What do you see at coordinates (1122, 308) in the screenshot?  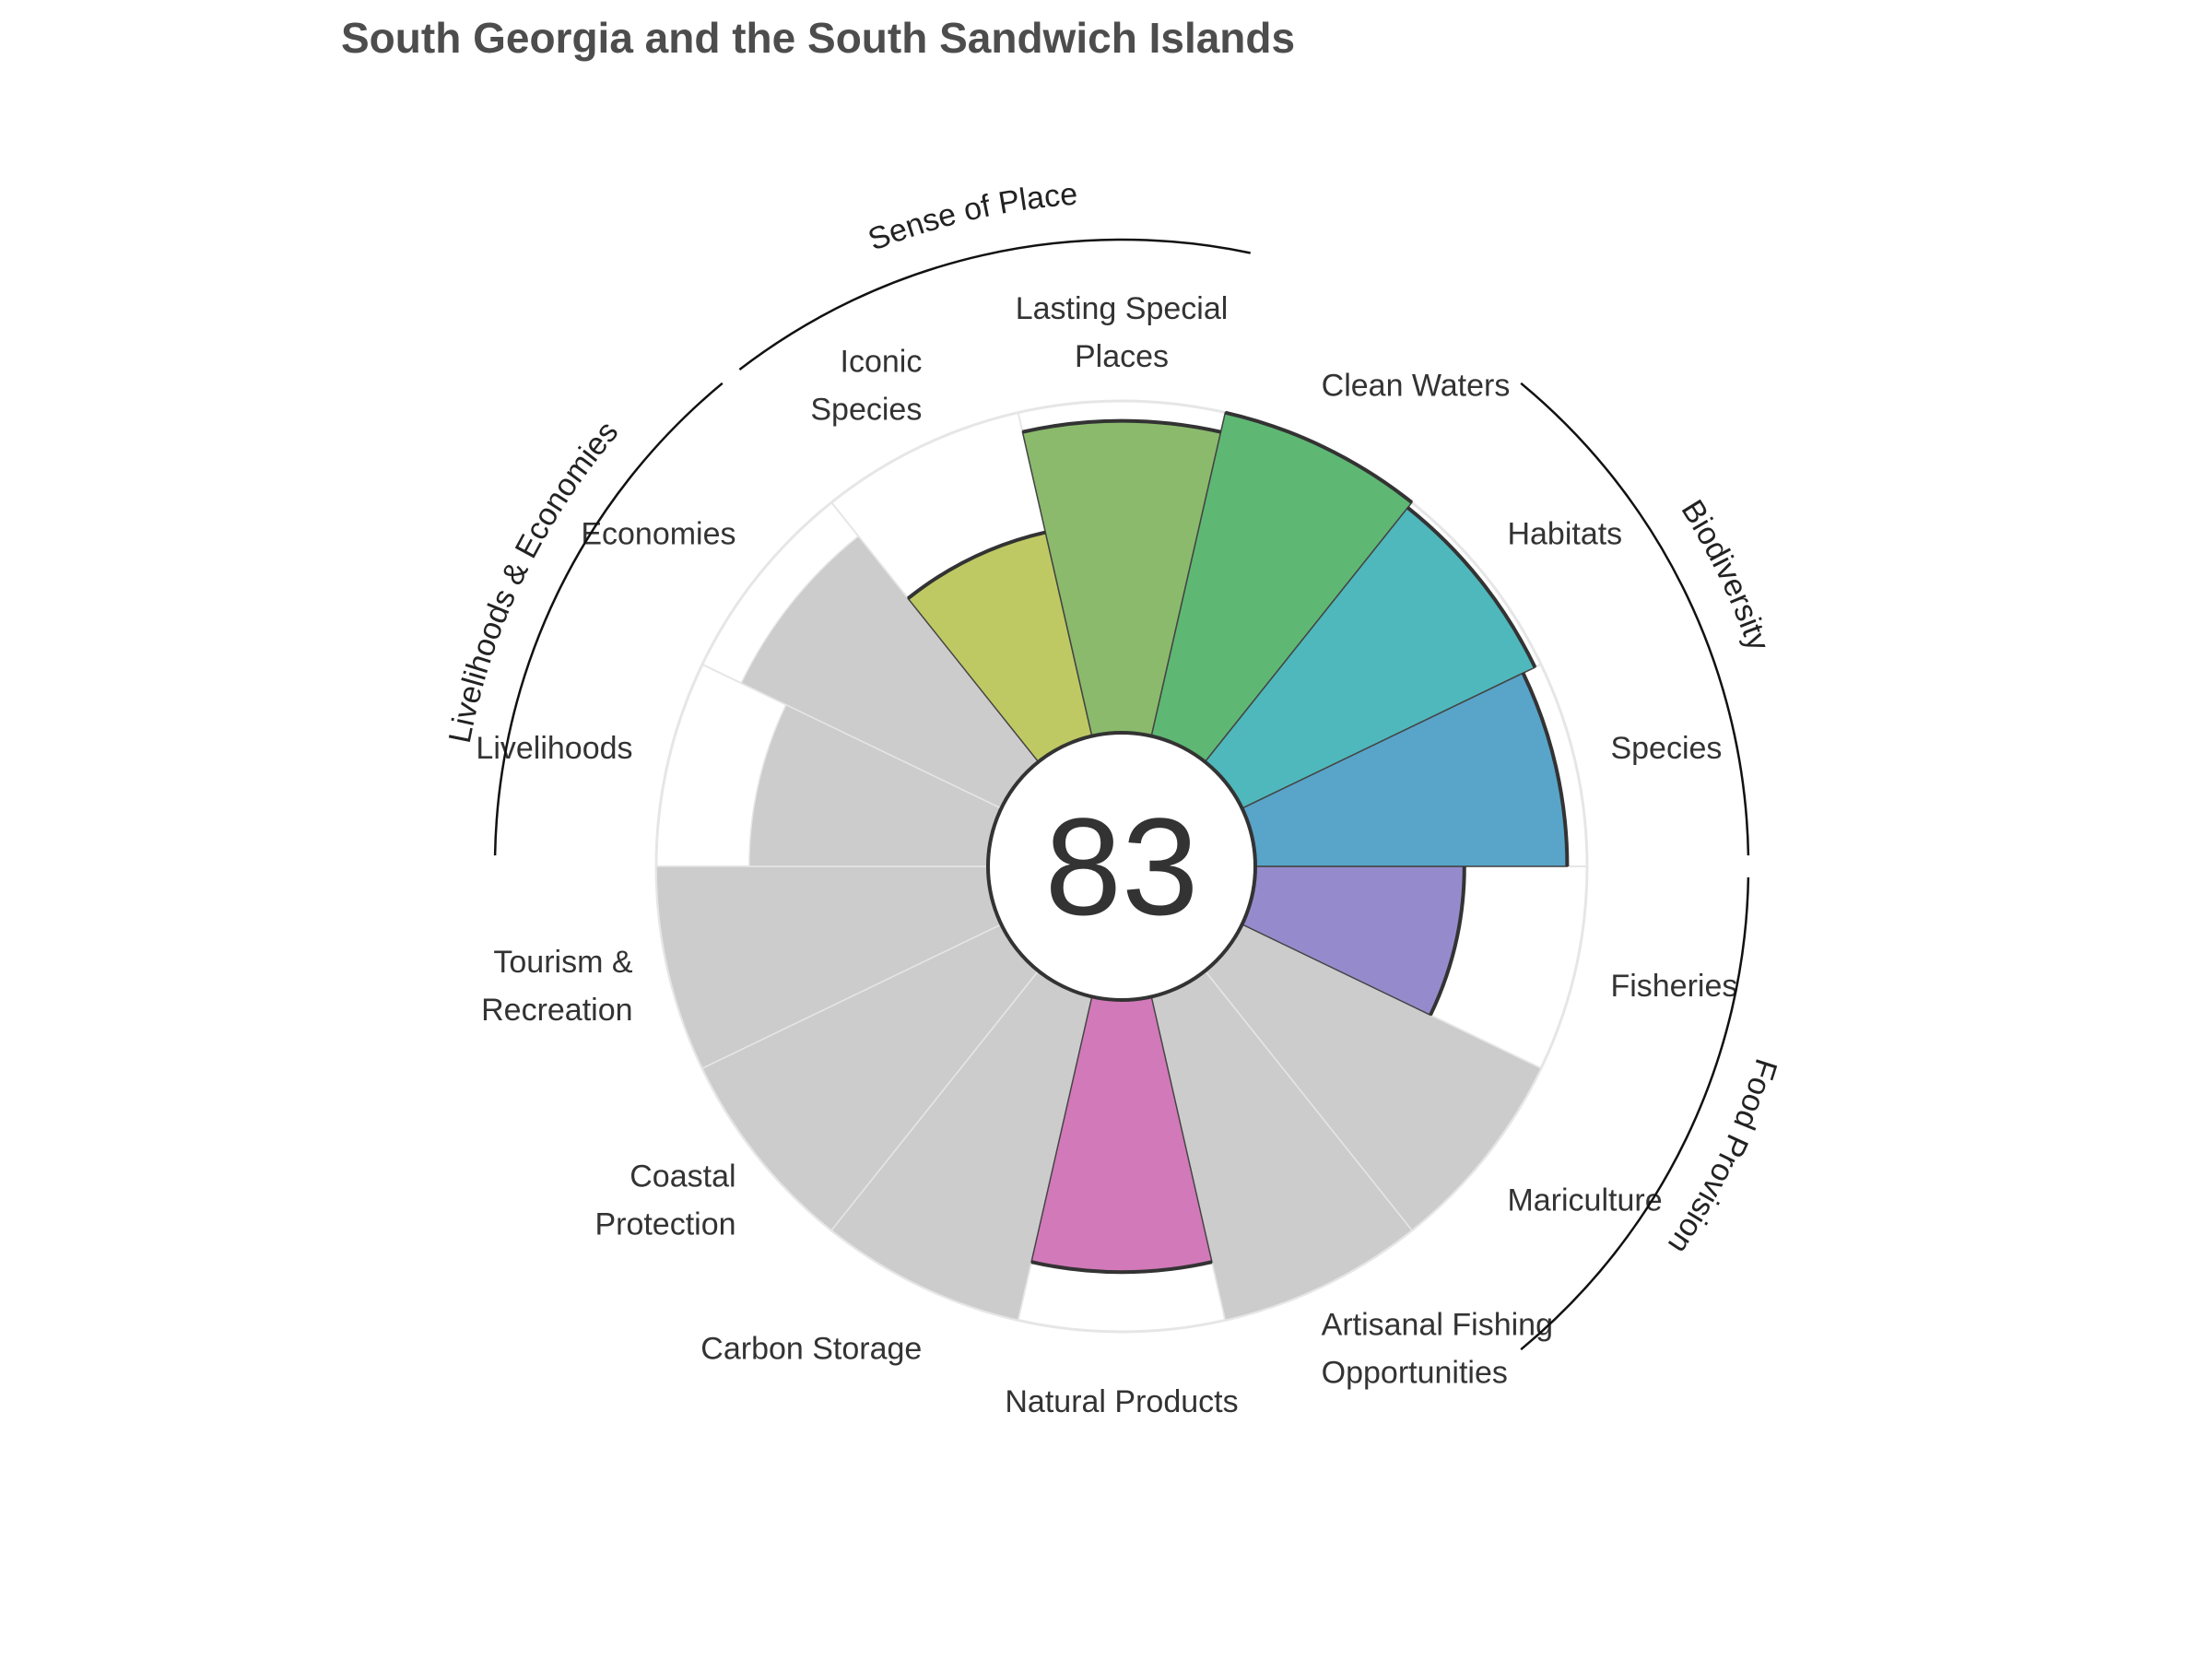 I see `goal-label-lasting-special-places: Lasting Special` at bounding box center [1122, 308].